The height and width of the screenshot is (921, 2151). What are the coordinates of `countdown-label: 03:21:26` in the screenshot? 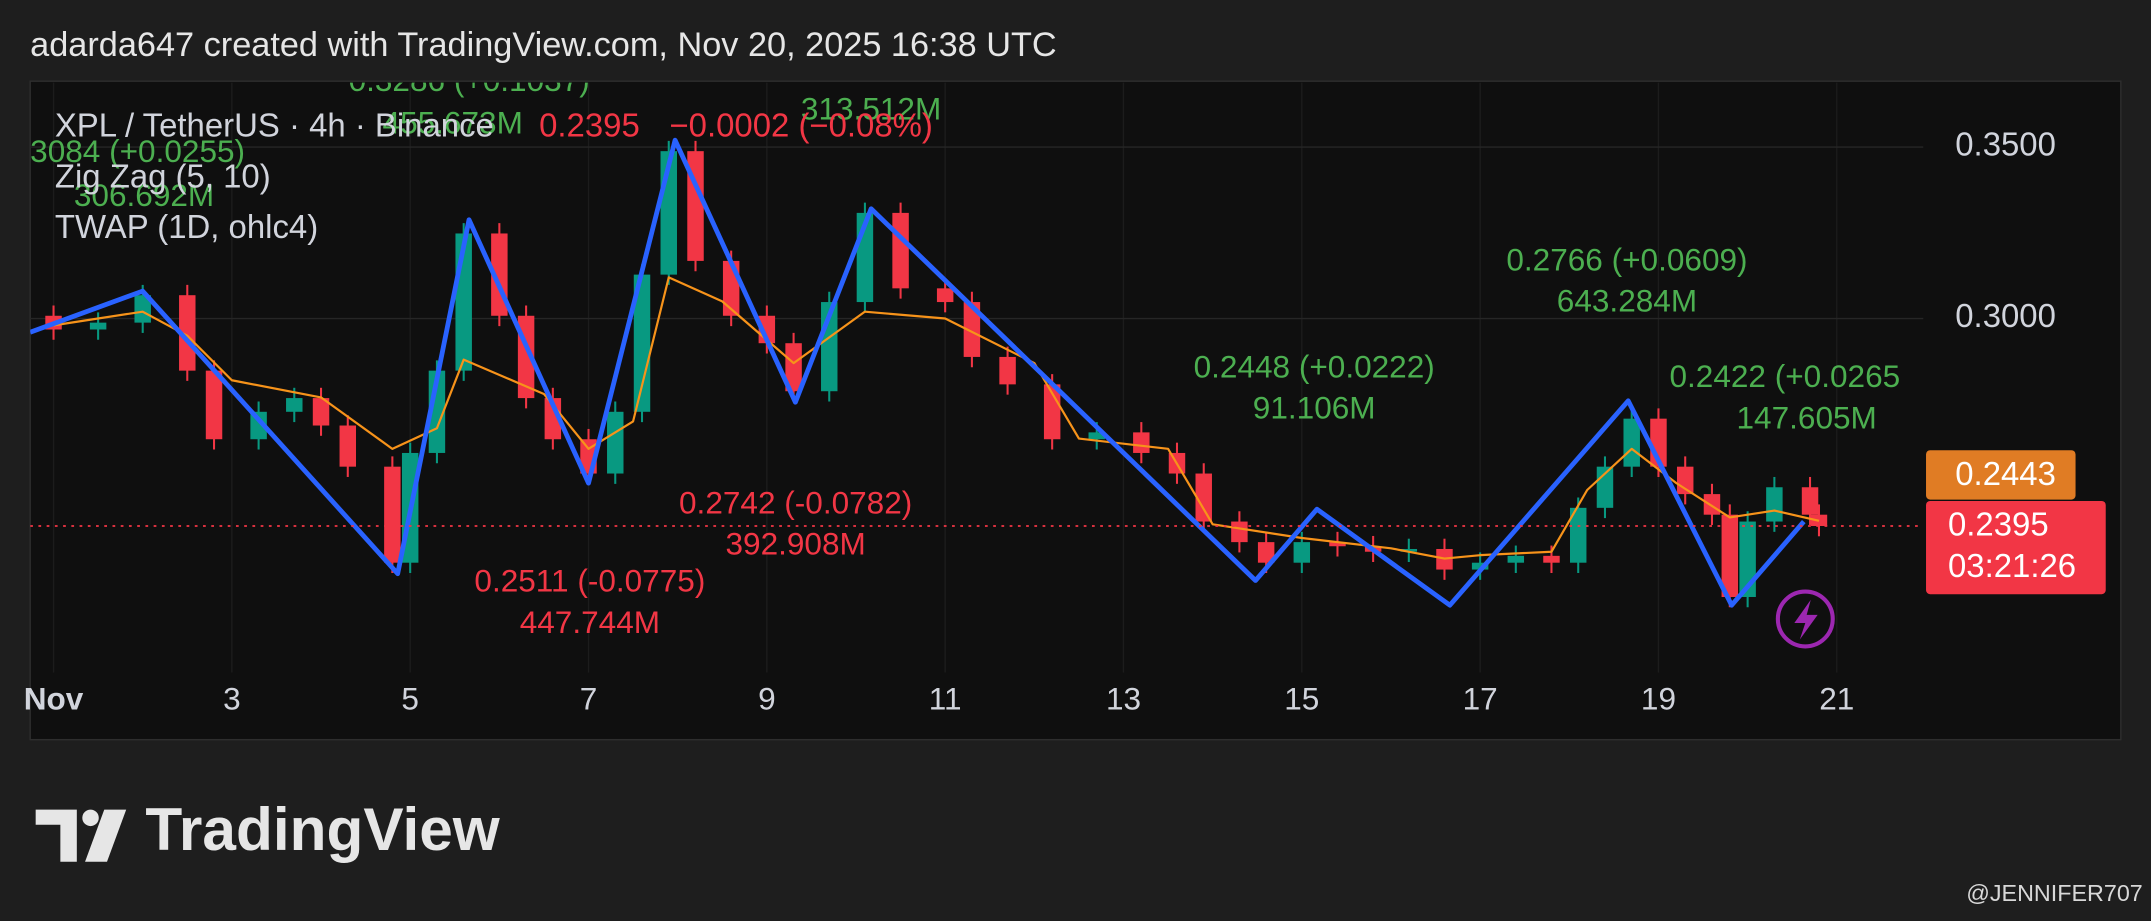 It's located at (2012, 565).